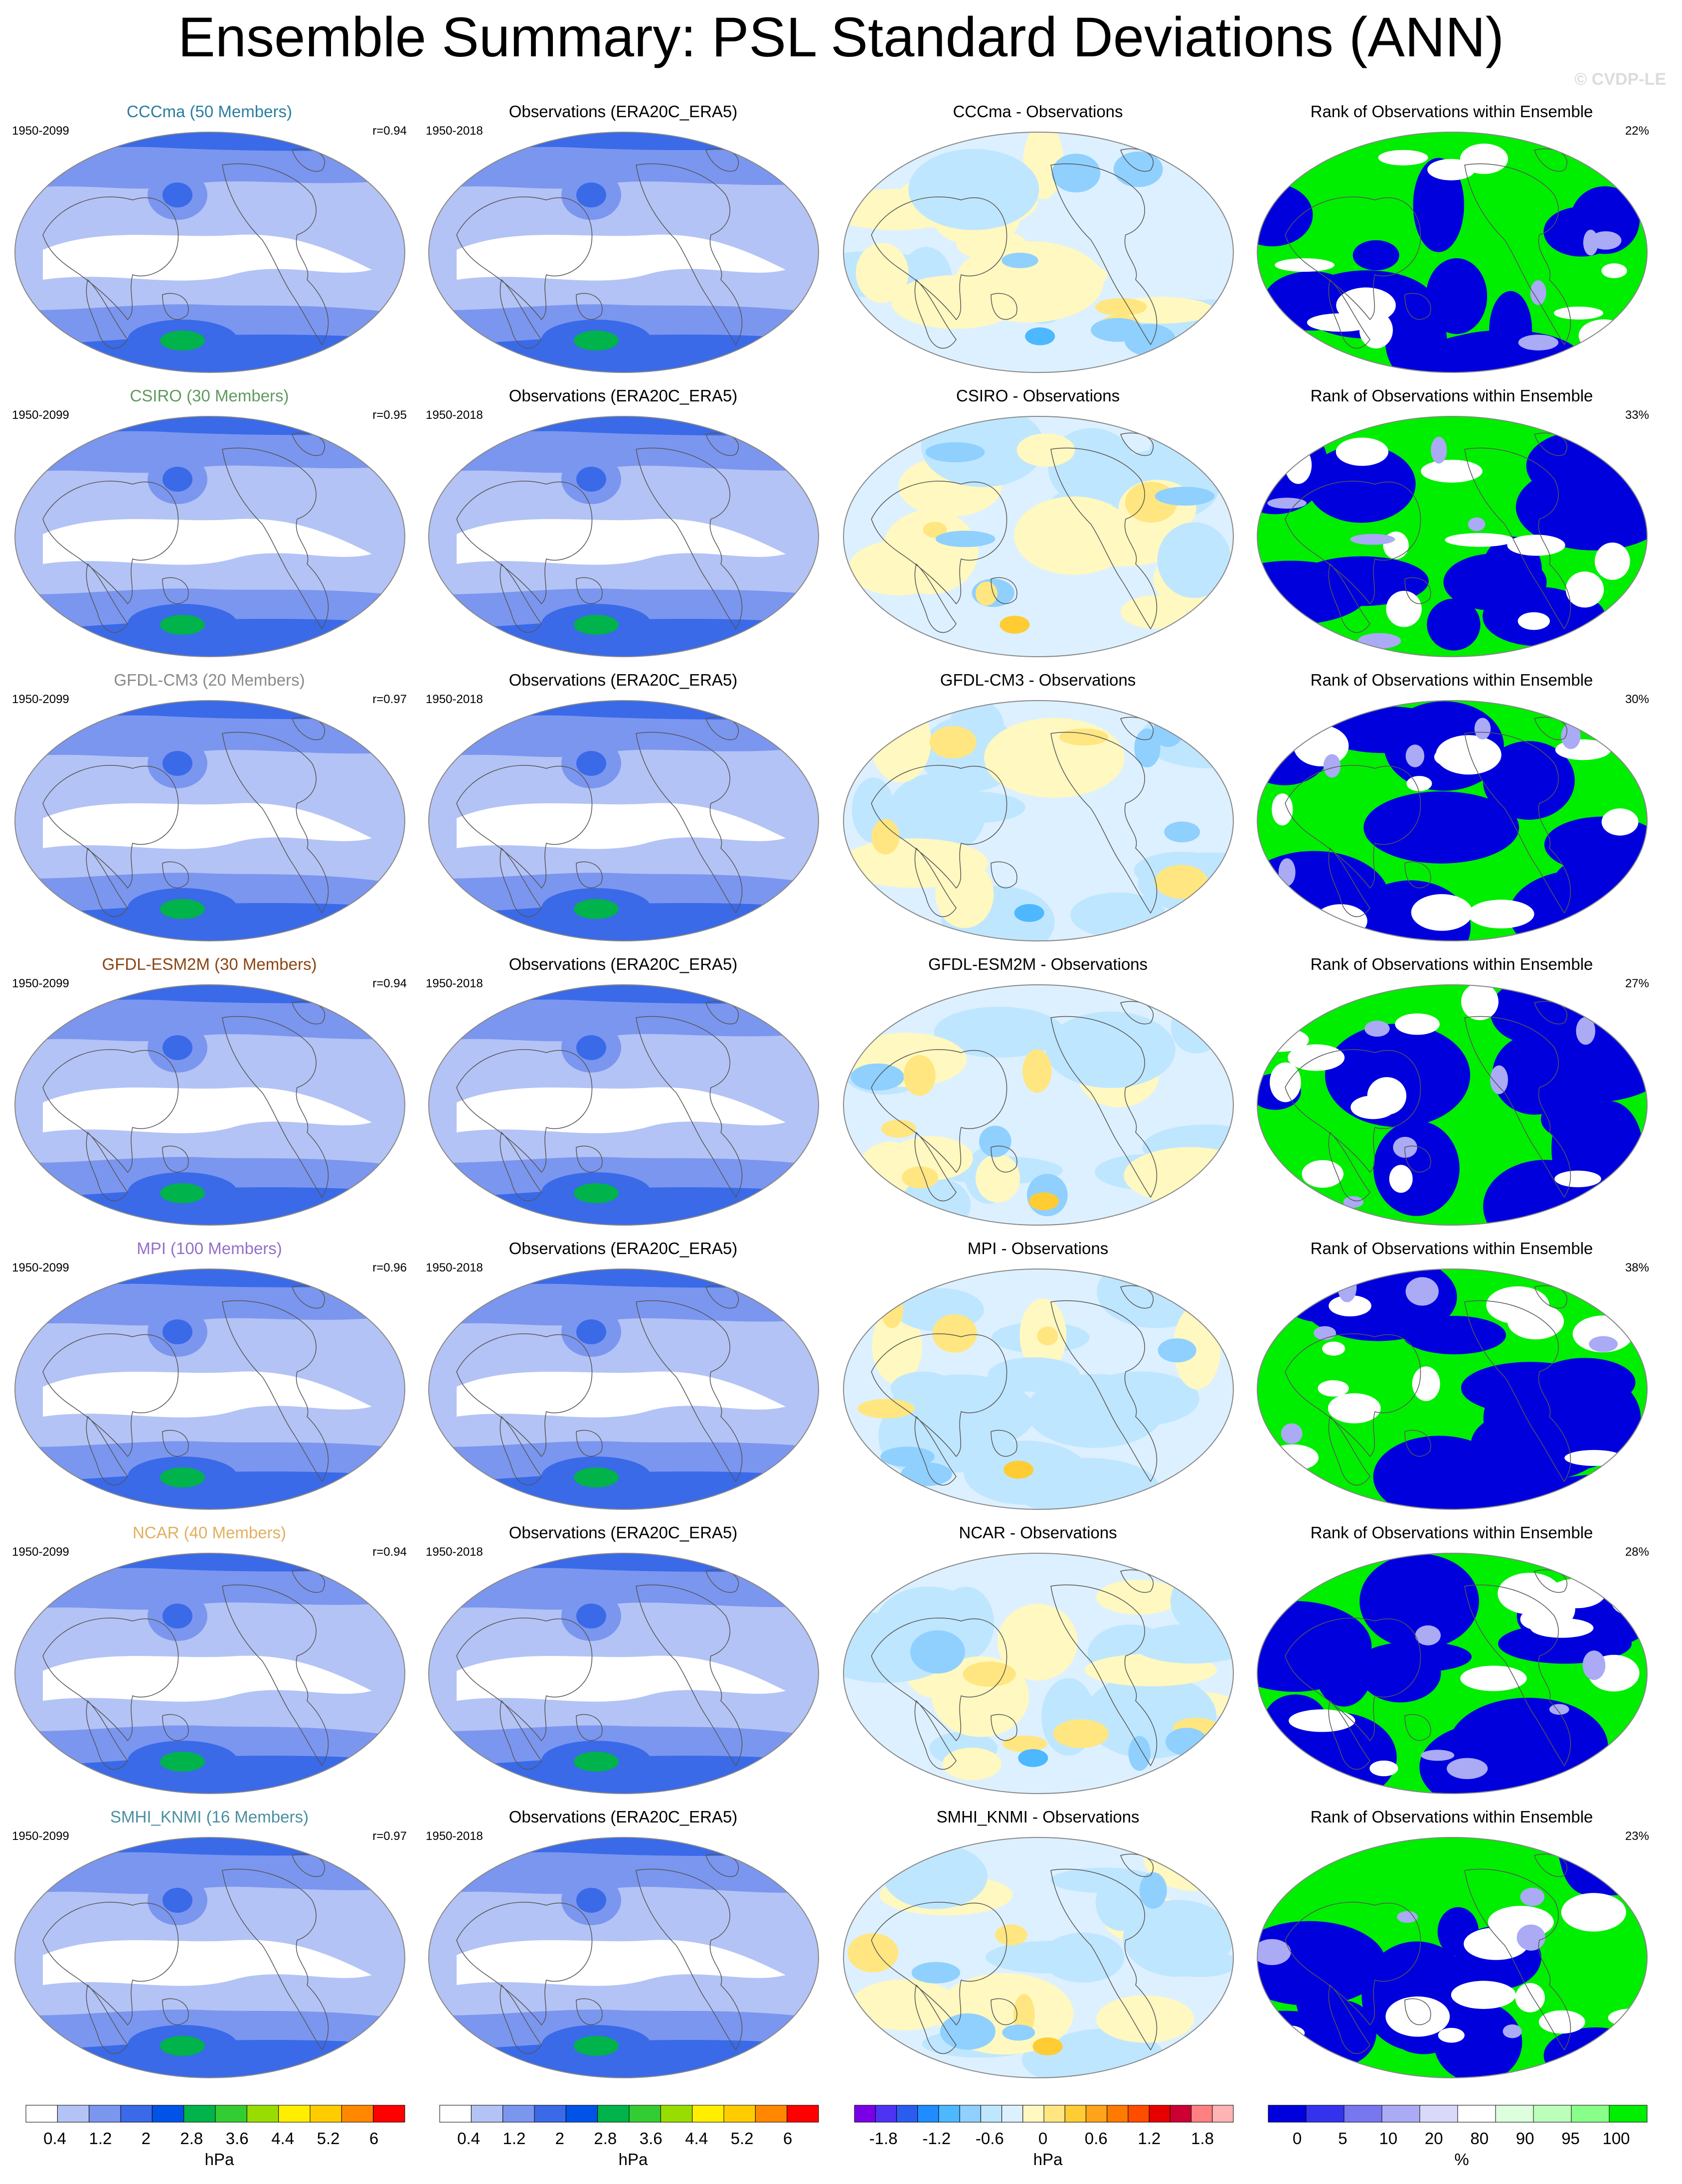  What do you see at coordinates (1349, 1166) in the screenshot?
I see `coastline-africa` at bounding box center [1349, 1166].